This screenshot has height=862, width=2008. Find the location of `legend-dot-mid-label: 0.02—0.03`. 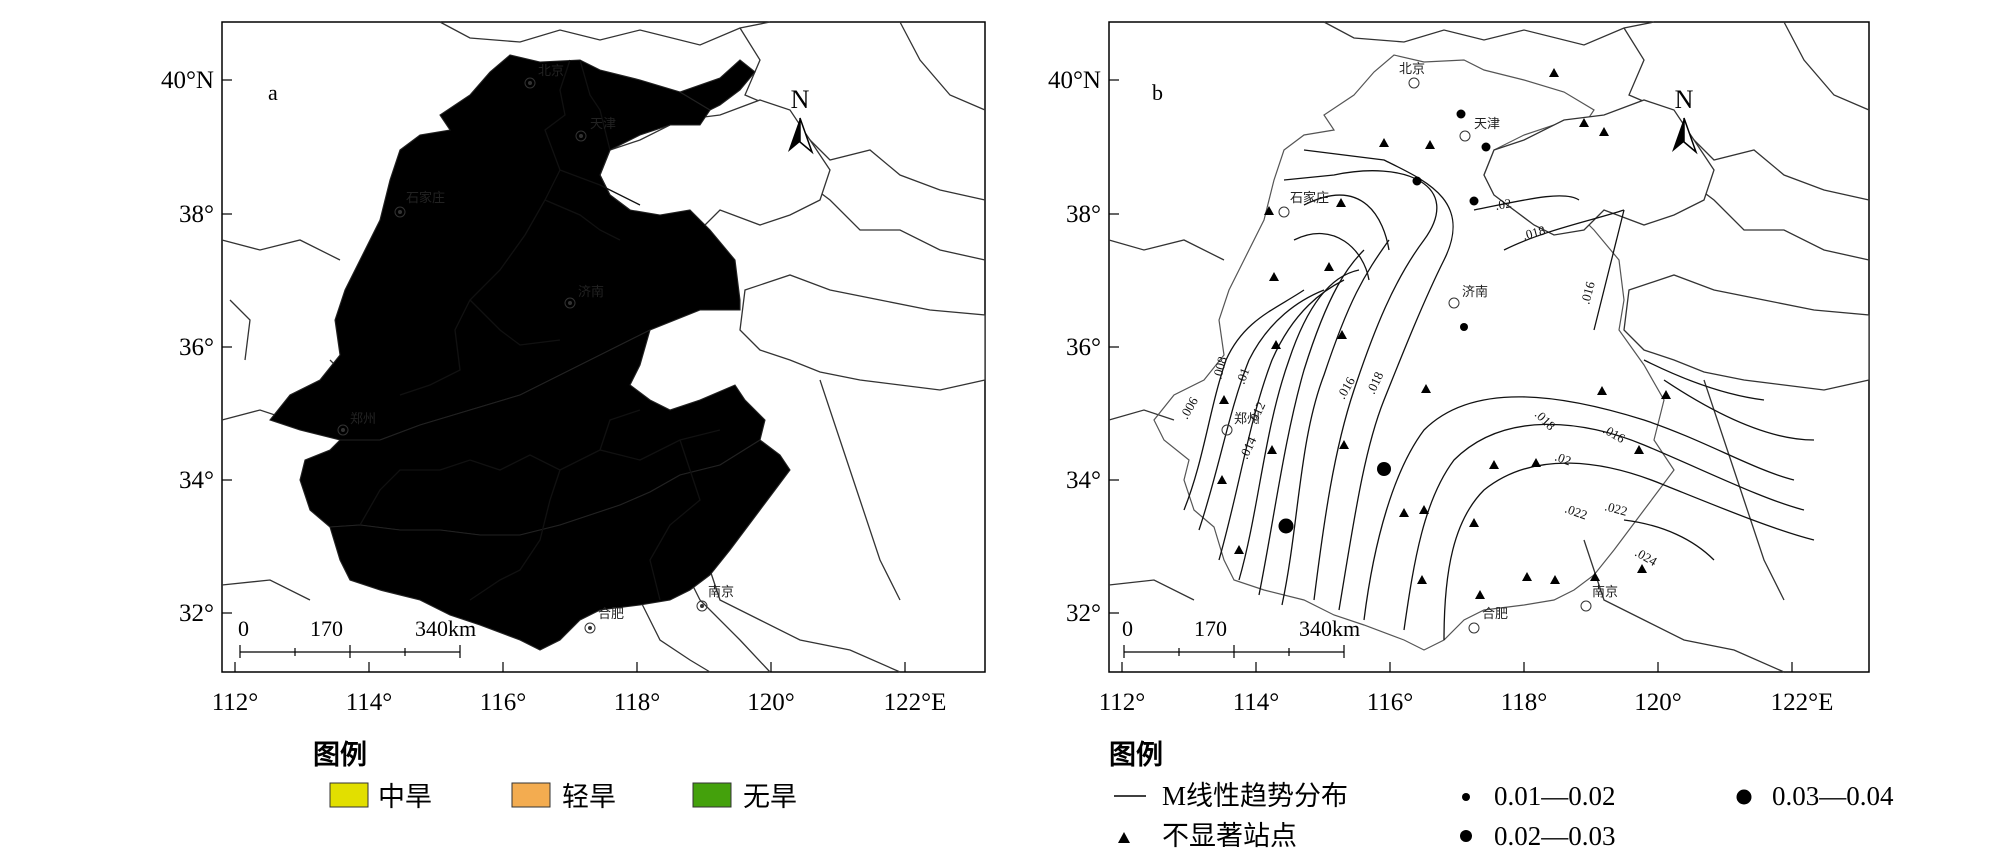

legend-dot-mid-label: 0.02—0.03 is located at coordinates (1555, 836).